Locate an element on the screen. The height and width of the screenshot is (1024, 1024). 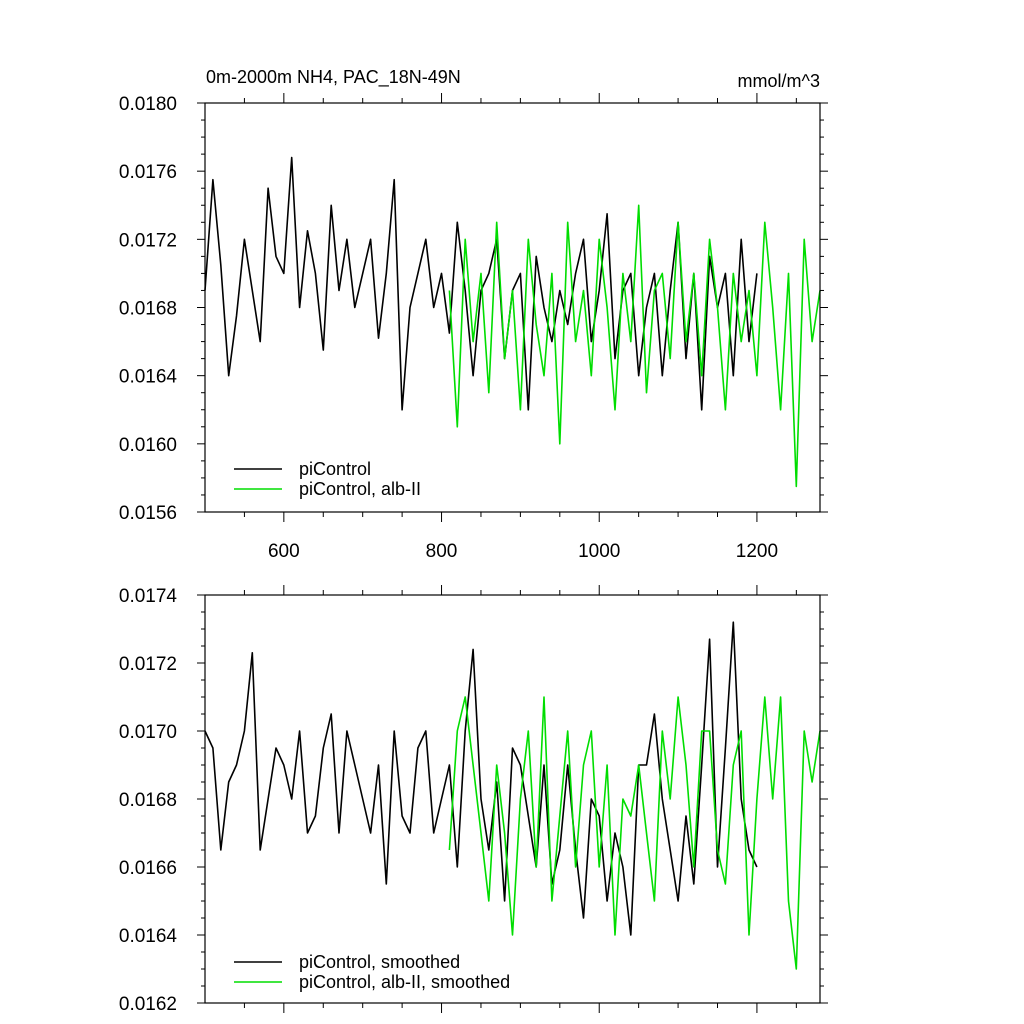
y-tick-label: 0.0166 is located at coordinates (148, 868).